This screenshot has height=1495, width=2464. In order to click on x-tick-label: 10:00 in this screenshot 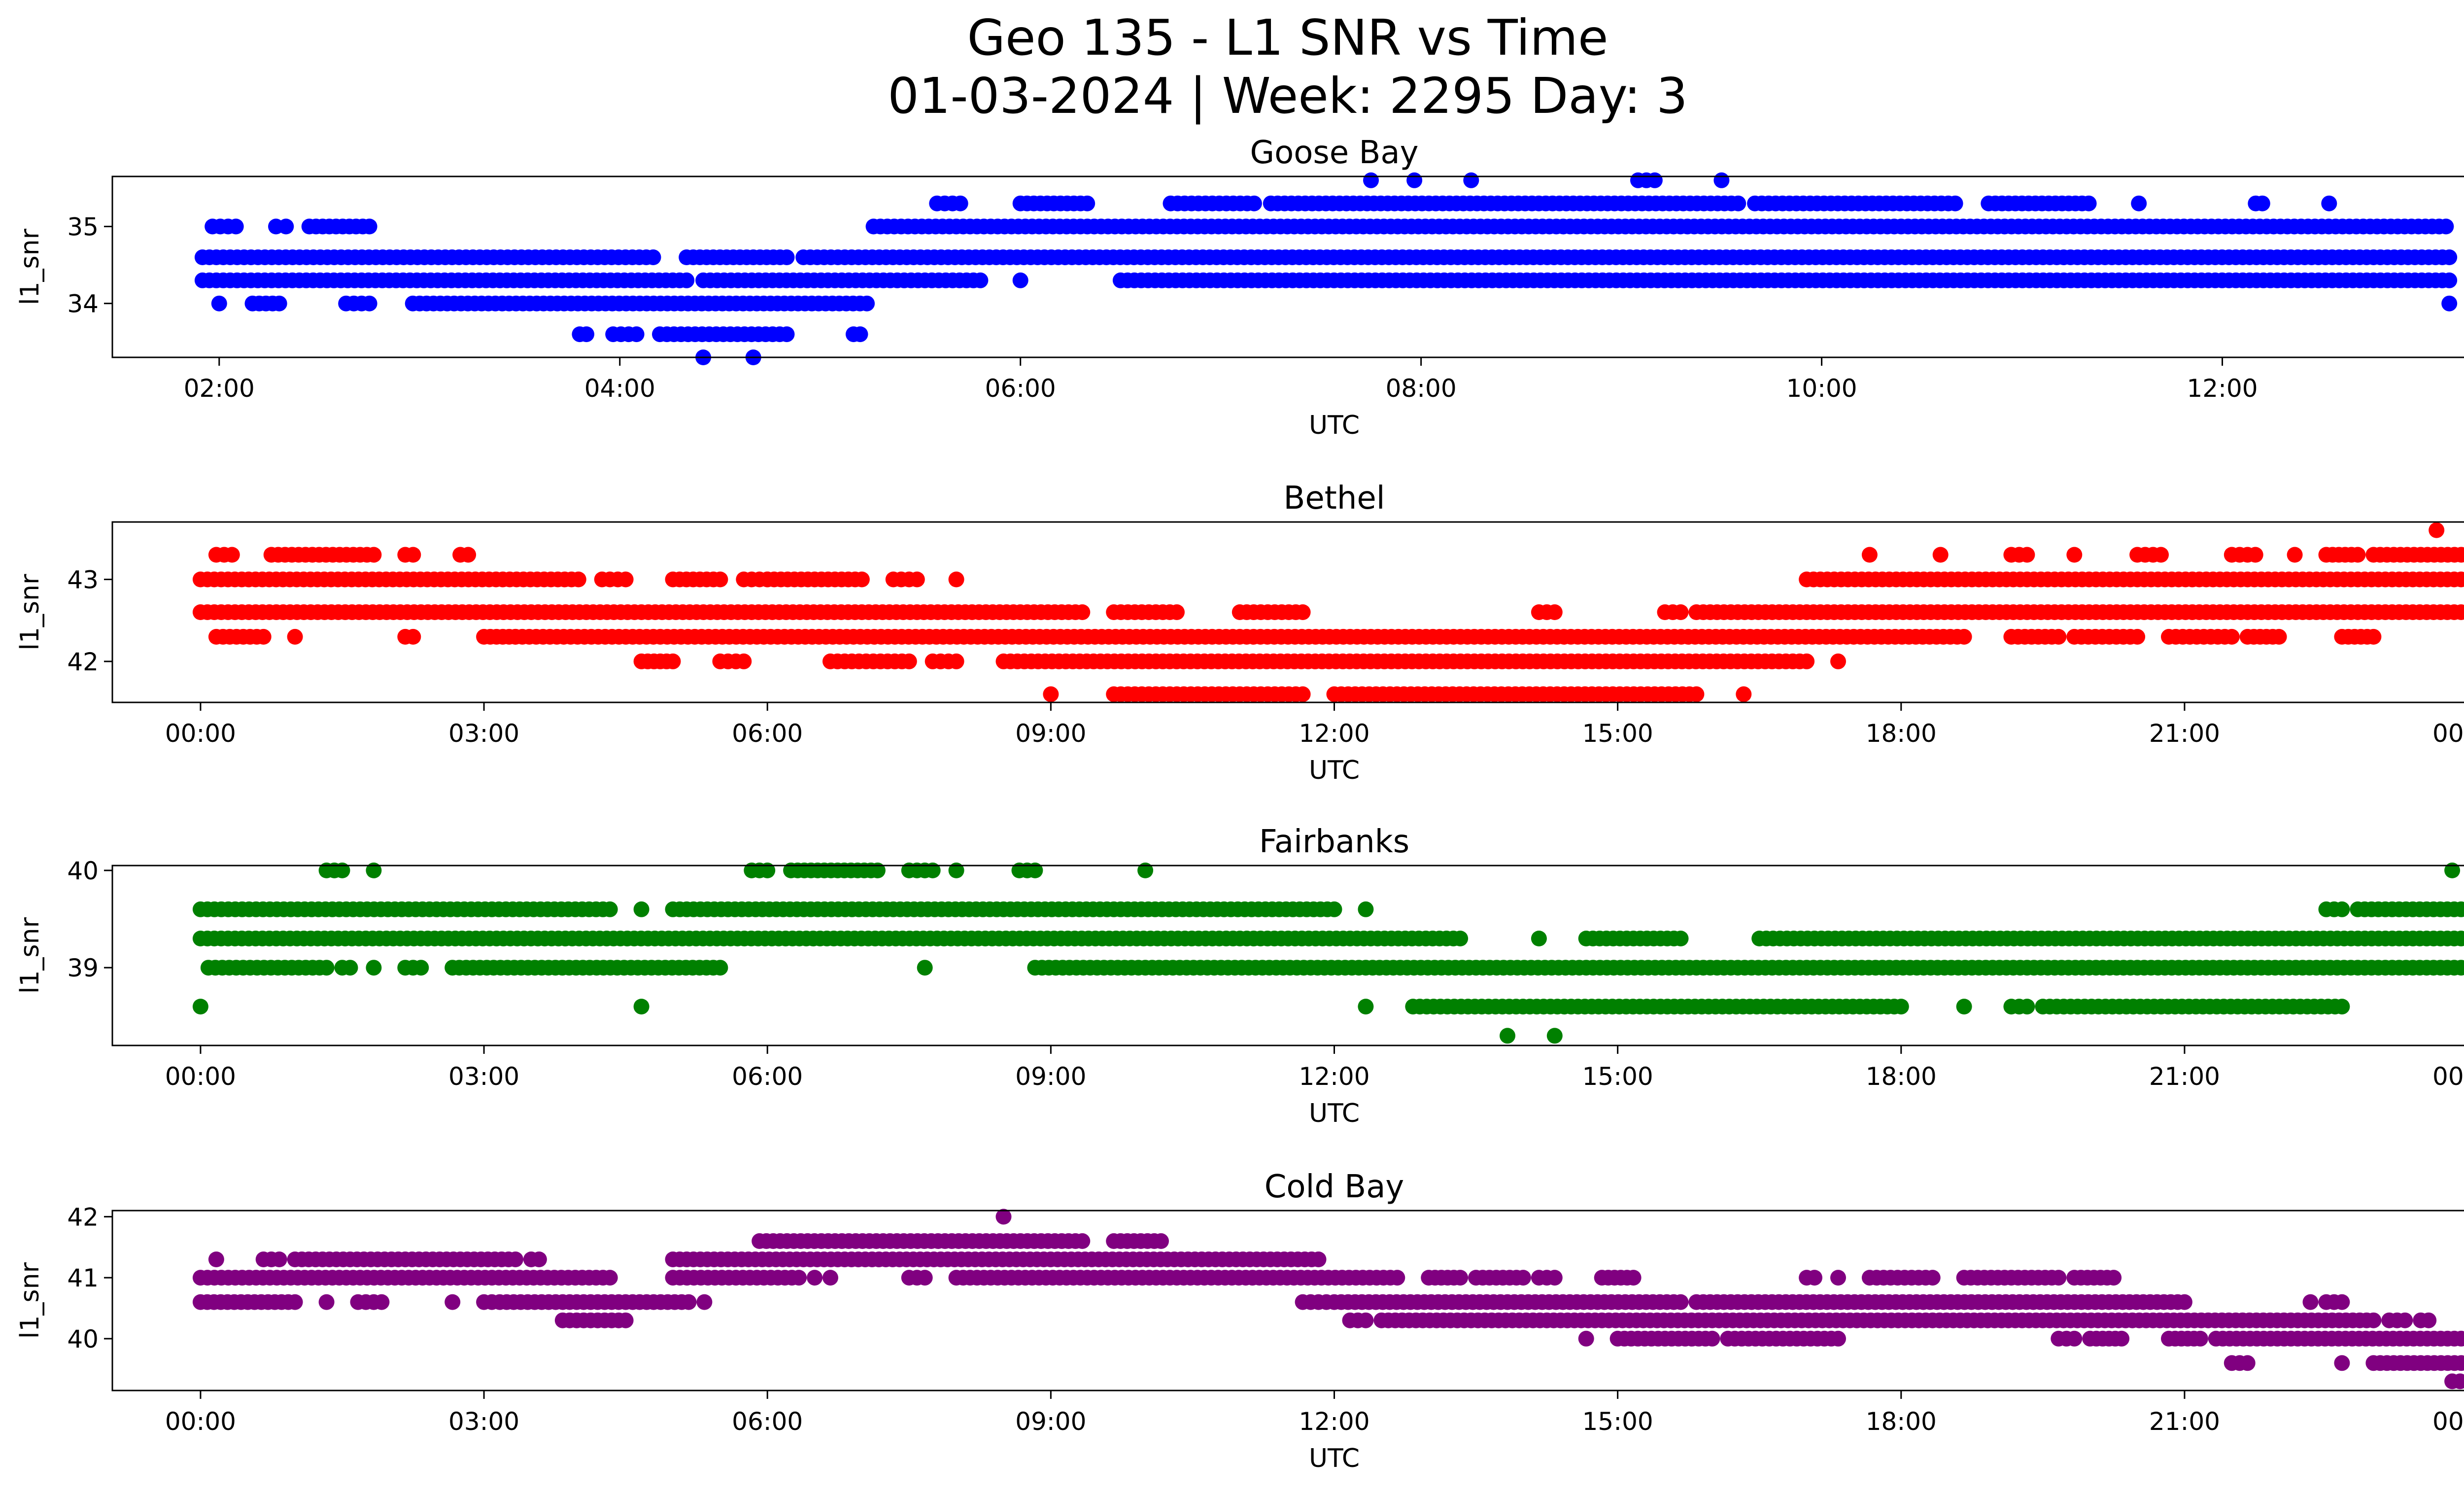, I will do `click(1821, 388)`.